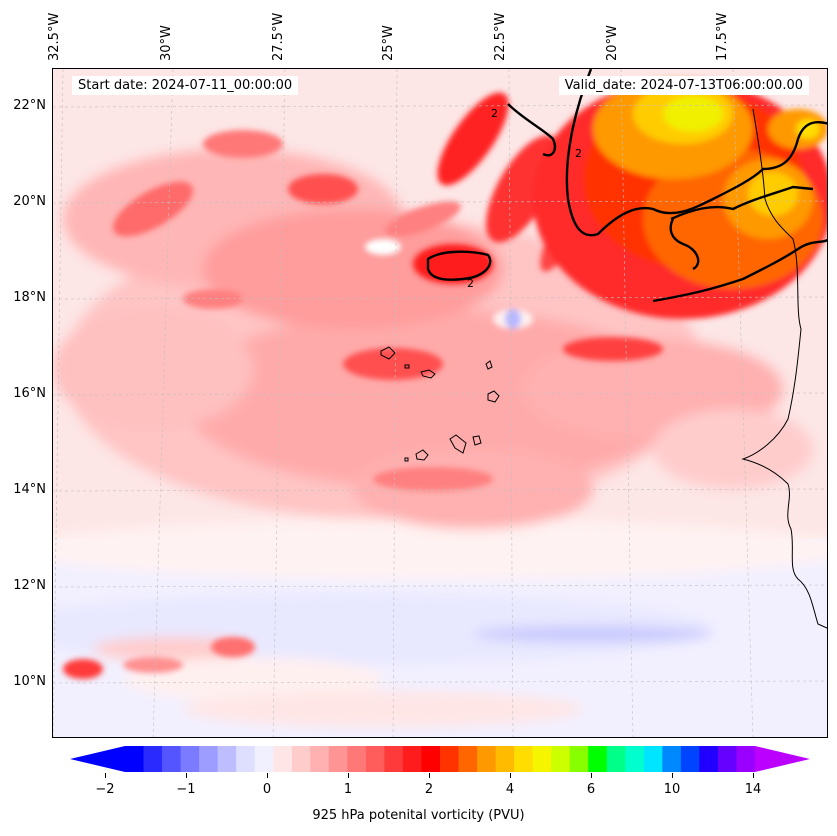  Describe the element at coordinates (696, 153) in the screenshot. I see `contour-north` at that location.